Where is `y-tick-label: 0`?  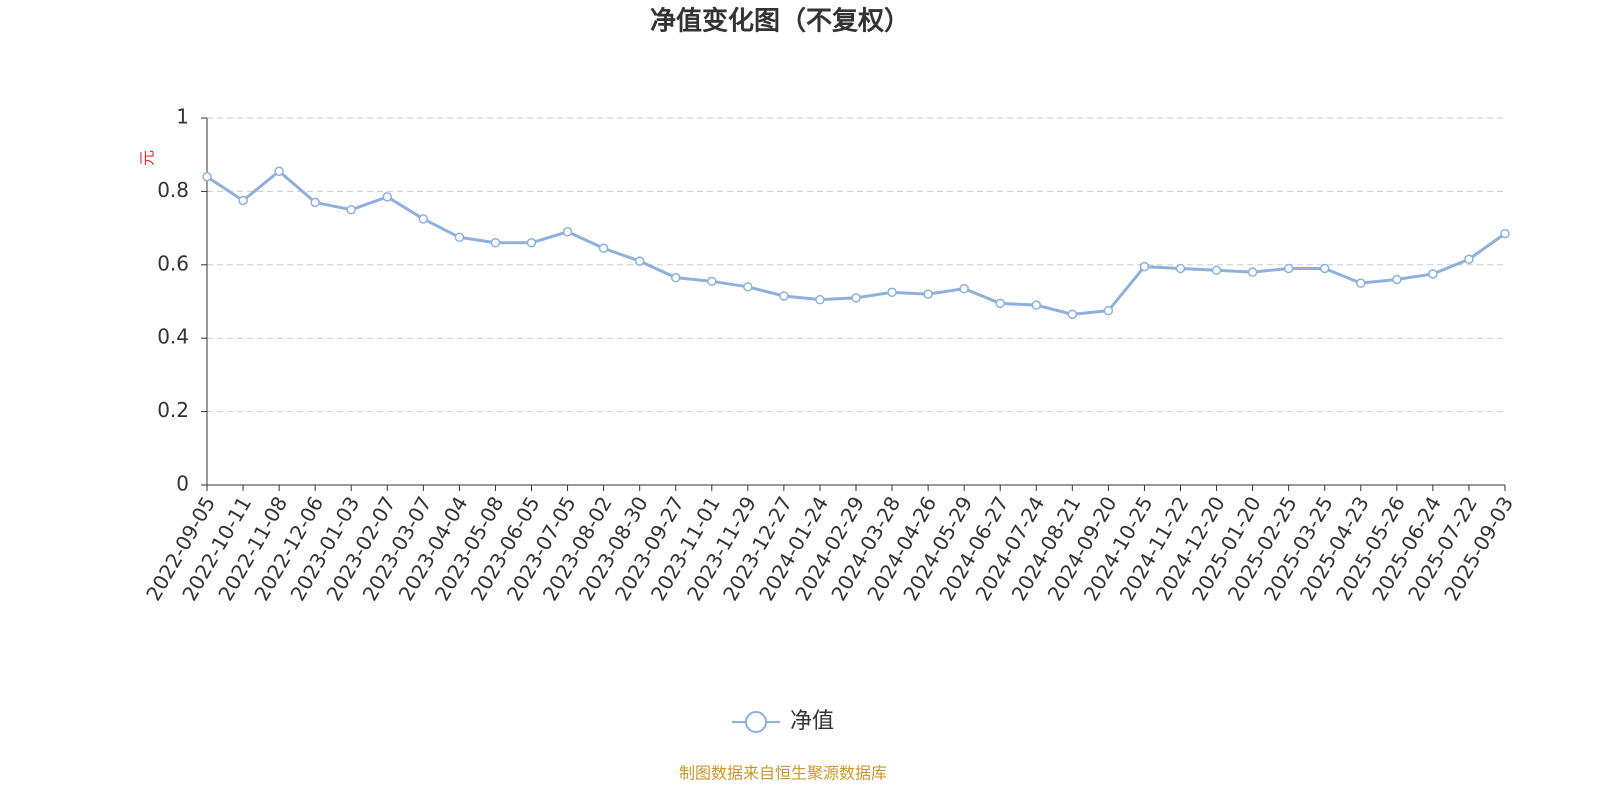
y-tick-label: 0 is located at coordinates (182, 484).